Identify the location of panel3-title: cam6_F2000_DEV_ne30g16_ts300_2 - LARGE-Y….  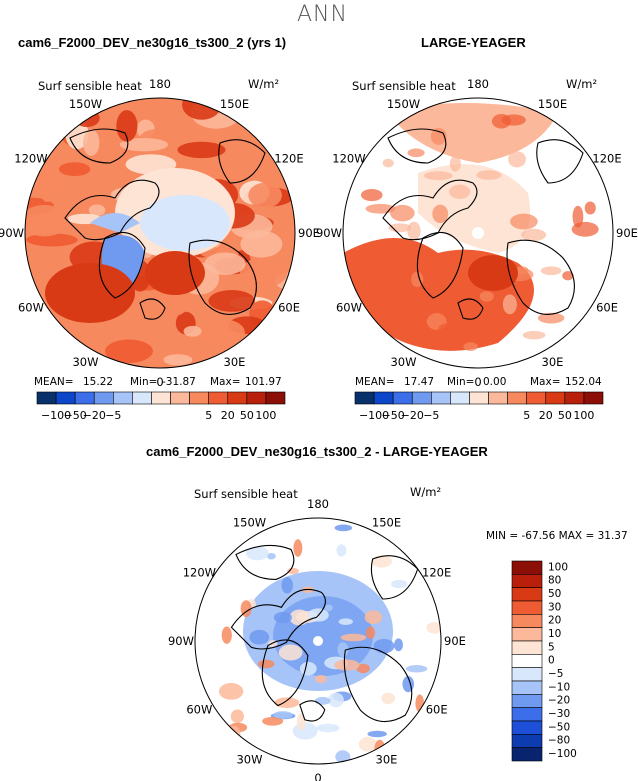
(317, 451).